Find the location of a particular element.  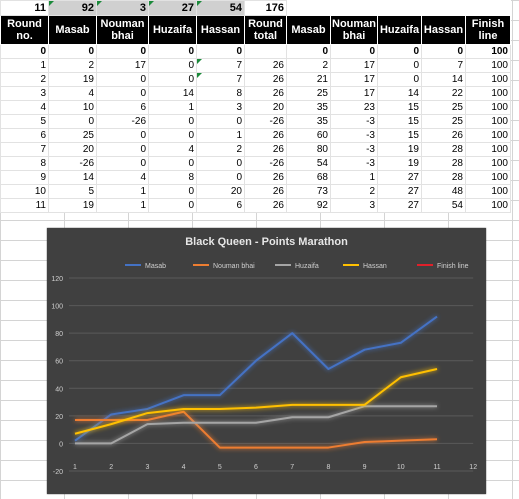

table-cell: 23 is located at coordinates (354, 107).